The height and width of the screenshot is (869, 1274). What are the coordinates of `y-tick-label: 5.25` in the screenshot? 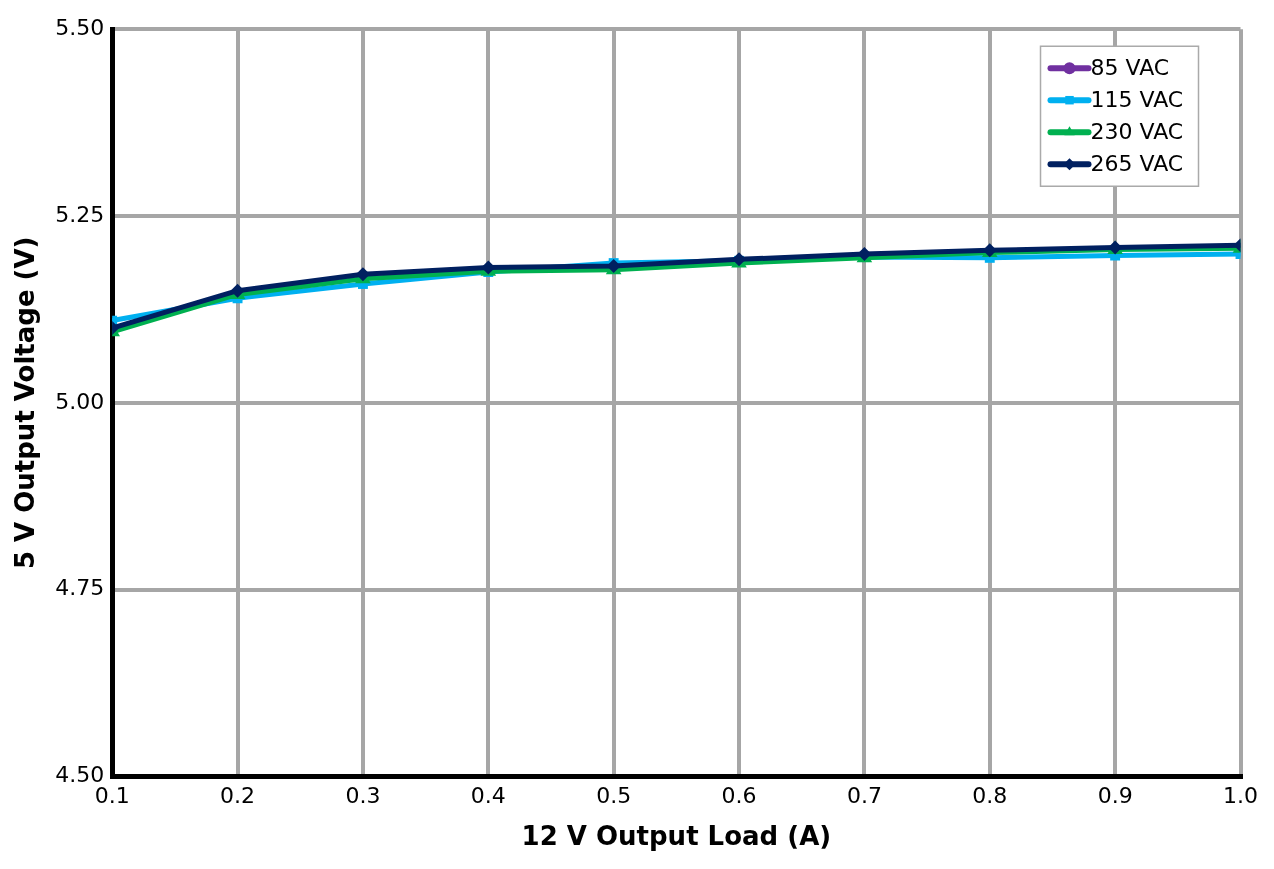 It's located at (80, 214).